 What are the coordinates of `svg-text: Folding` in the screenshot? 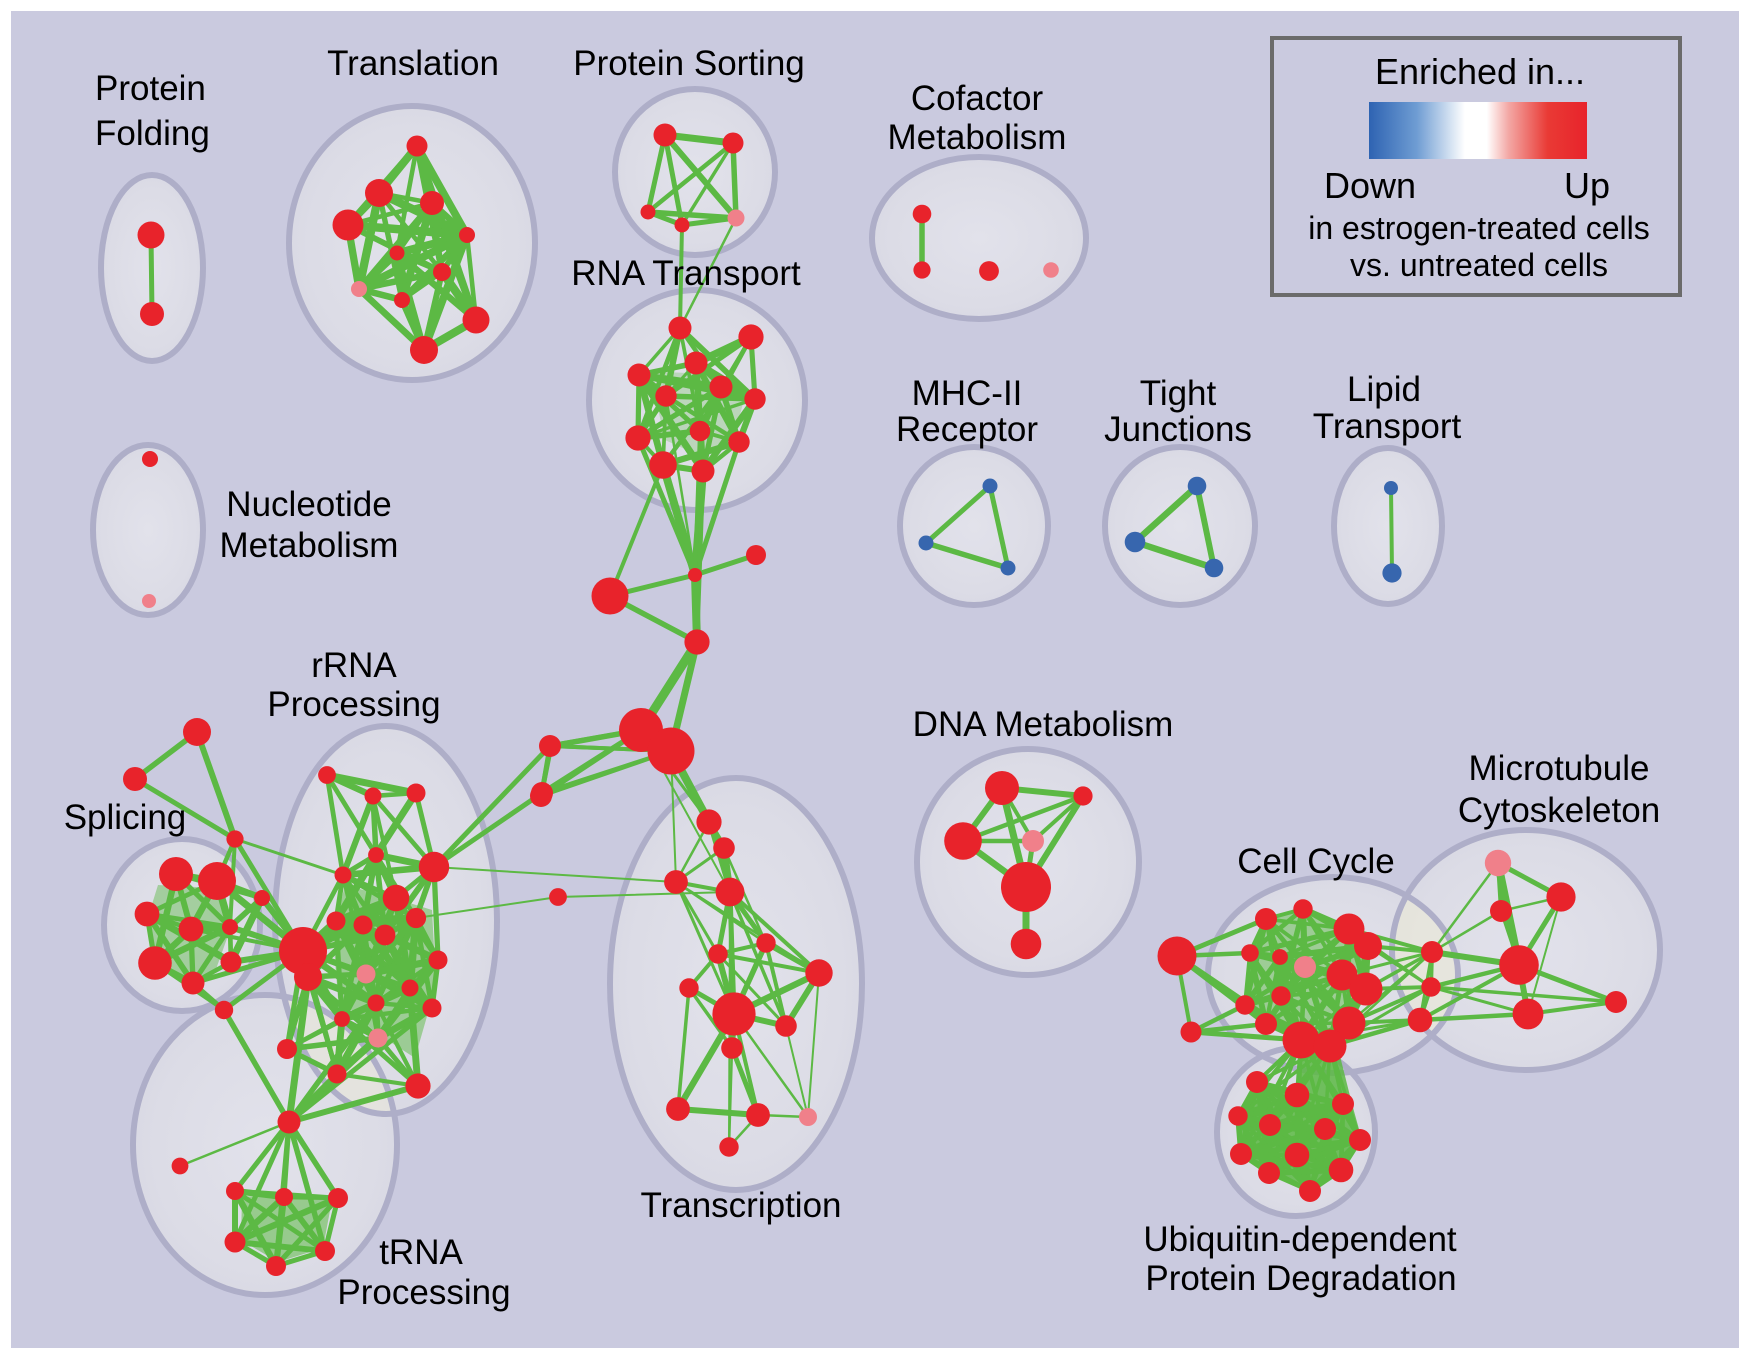 It's located at (152, 133).